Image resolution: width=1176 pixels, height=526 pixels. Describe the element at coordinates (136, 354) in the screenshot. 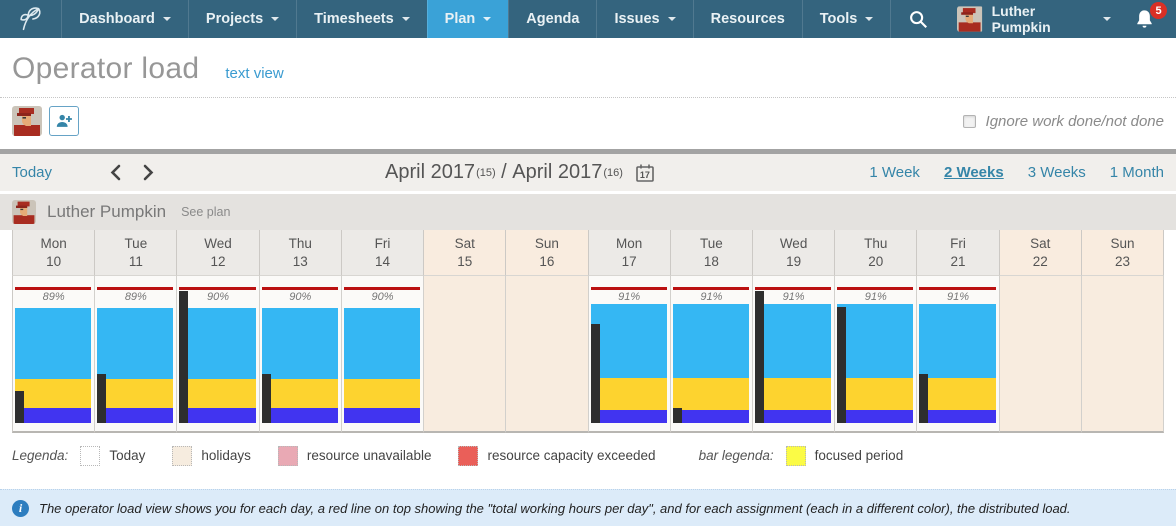

I see `day-cell-tue-11: 89%` at that location.